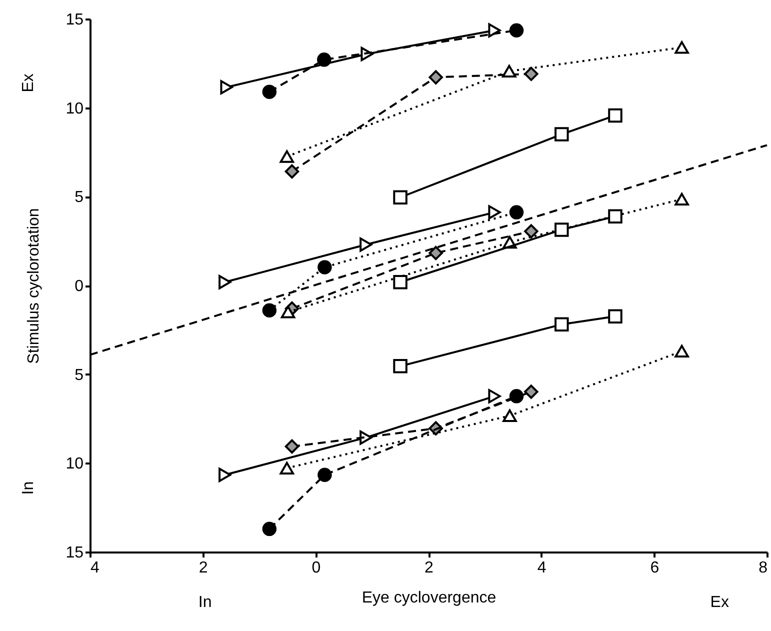  I want to click on x-axis-title: Eye cyclovergence, so click(429, 598).